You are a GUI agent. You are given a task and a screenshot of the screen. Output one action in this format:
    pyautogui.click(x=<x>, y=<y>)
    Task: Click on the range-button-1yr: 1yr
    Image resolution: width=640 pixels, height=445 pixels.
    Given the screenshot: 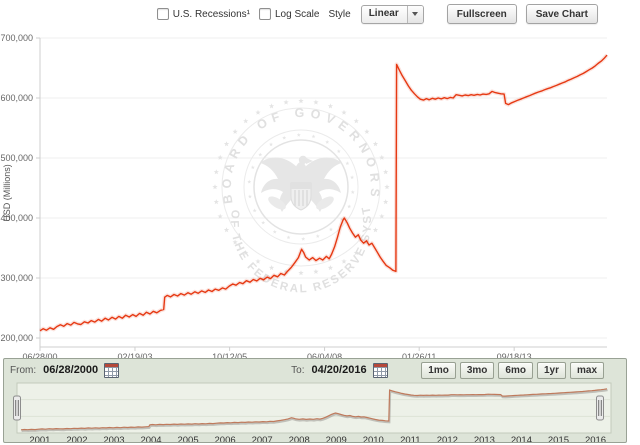 What is the action you would take?
    pyautogui.click(x=551, y=370)
    